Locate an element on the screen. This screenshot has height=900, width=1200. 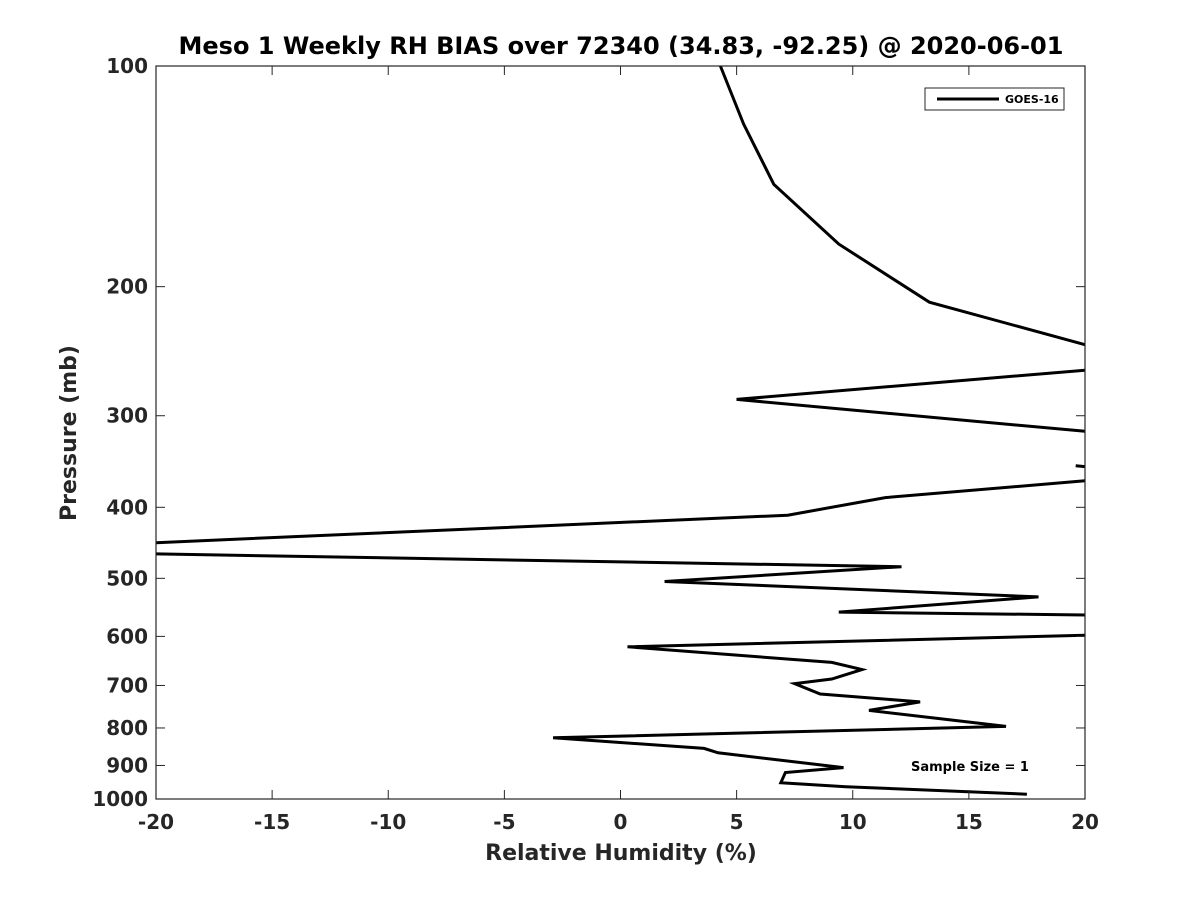
y-tick-label: 300 is located at coordinates (127, 416).